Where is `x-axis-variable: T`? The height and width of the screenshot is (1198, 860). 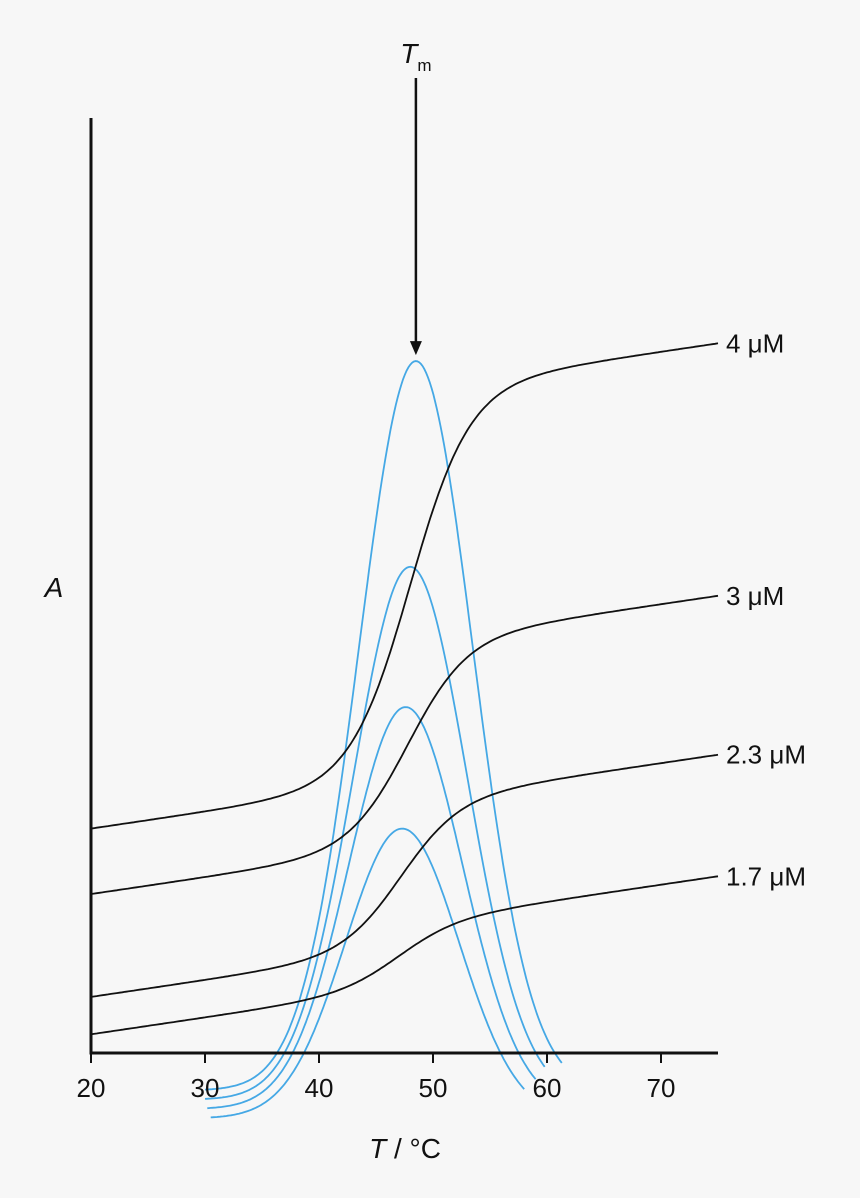
x-axis-variable: T is located at coordinates (378, 1148).